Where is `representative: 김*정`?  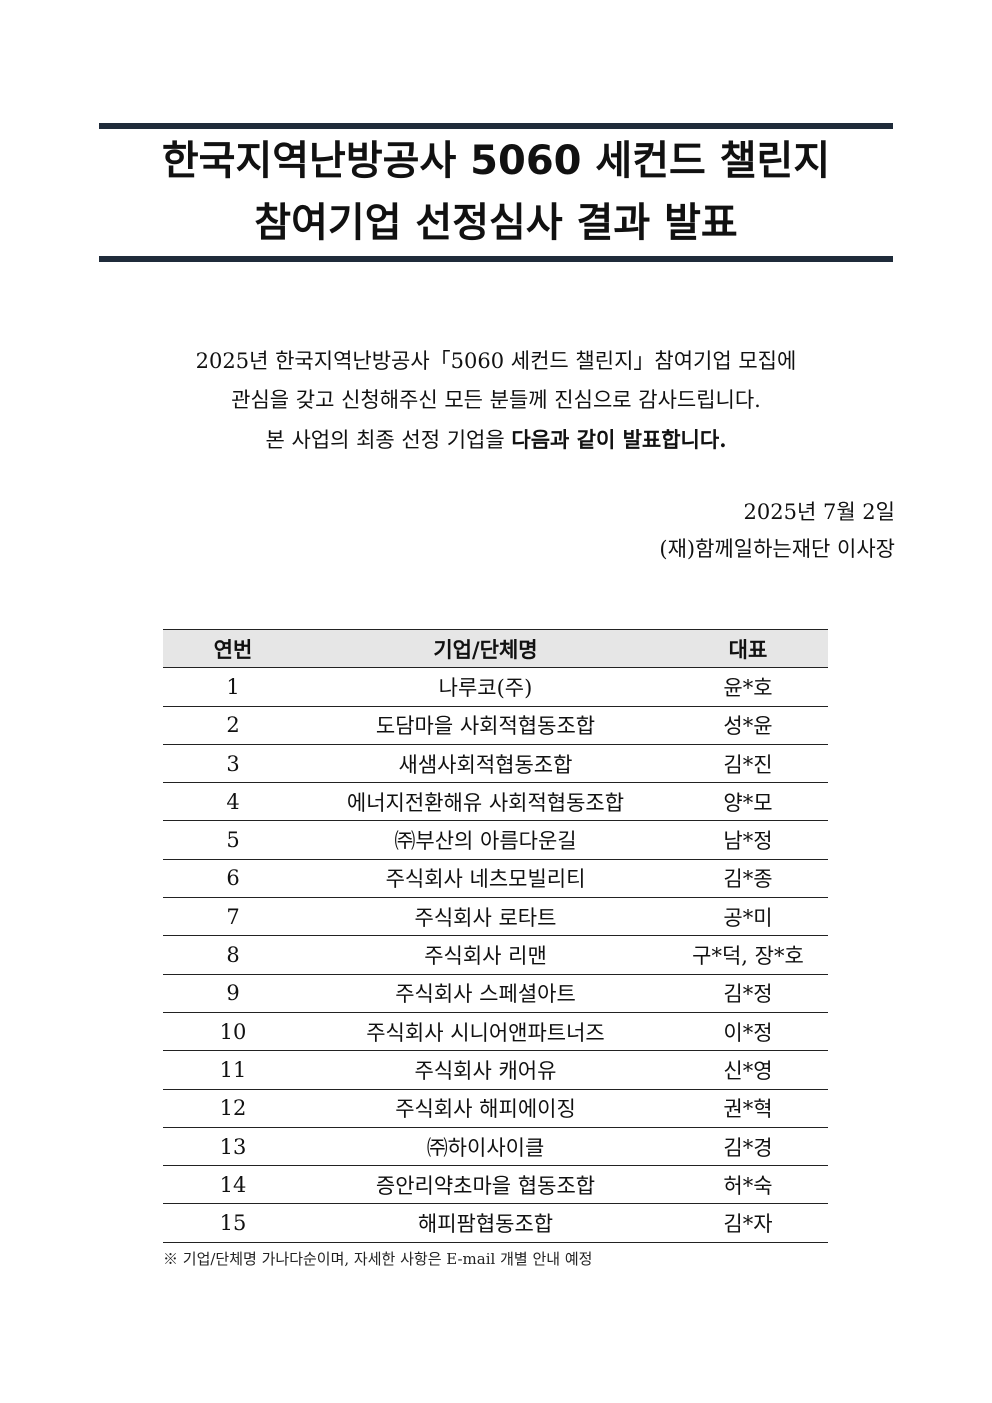 representative: 김*정 is located at coordinates (748, 993).